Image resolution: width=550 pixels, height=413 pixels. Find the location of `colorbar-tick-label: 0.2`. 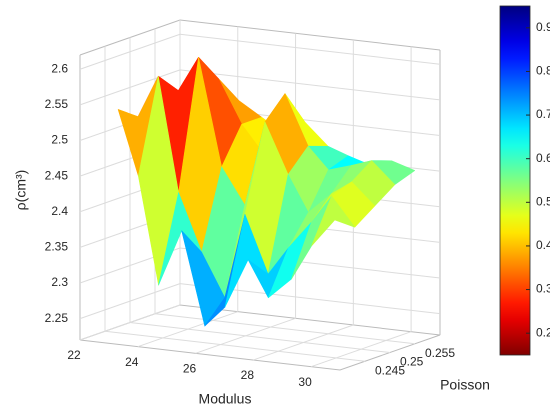

colorbar-tick-label: 0.2 is located at coordinates (543, 332).